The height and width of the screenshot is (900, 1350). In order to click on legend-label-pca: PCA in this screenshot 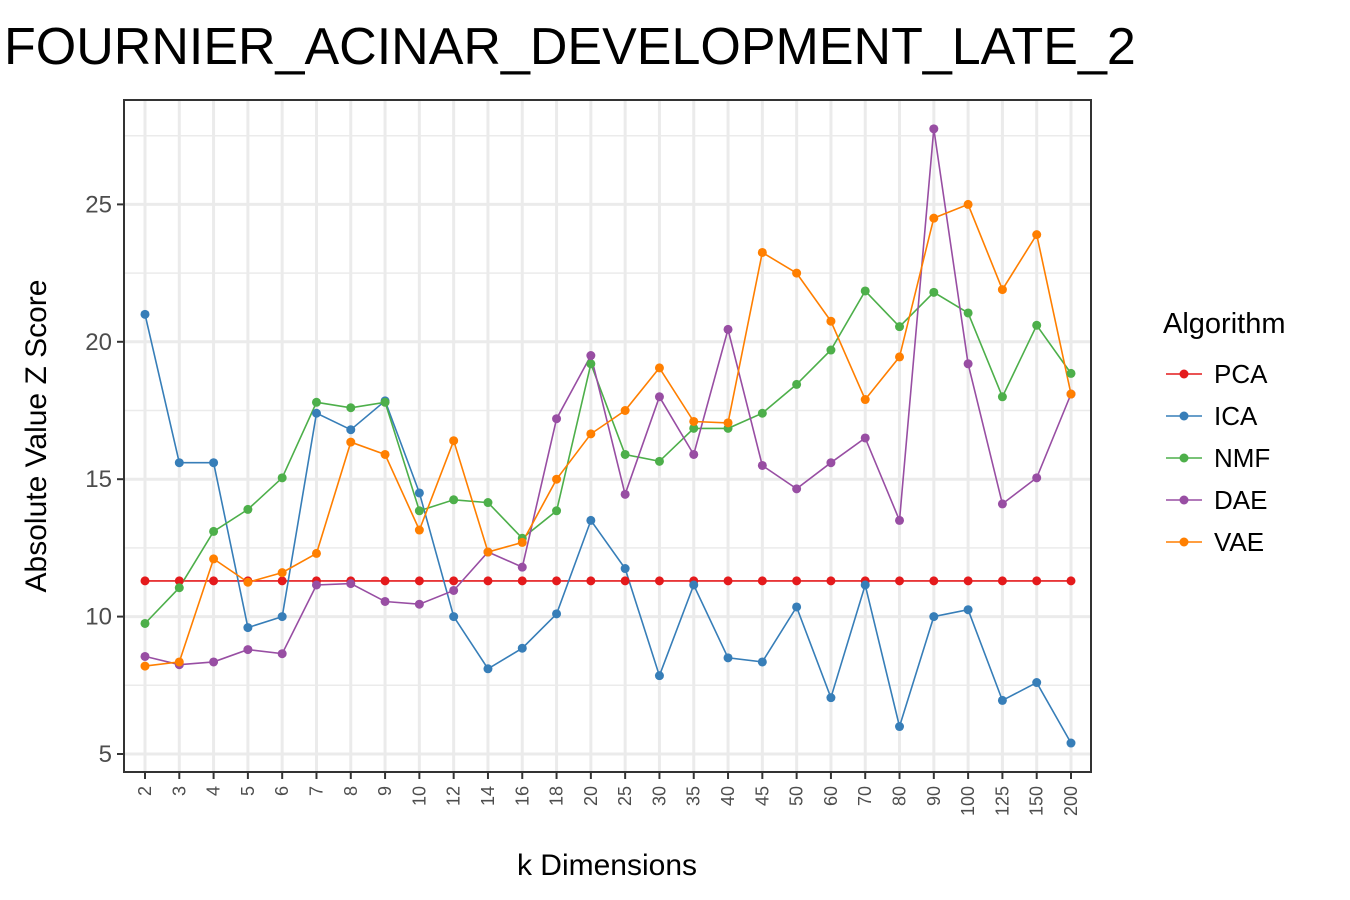, I will do `click(1241, 374)`.